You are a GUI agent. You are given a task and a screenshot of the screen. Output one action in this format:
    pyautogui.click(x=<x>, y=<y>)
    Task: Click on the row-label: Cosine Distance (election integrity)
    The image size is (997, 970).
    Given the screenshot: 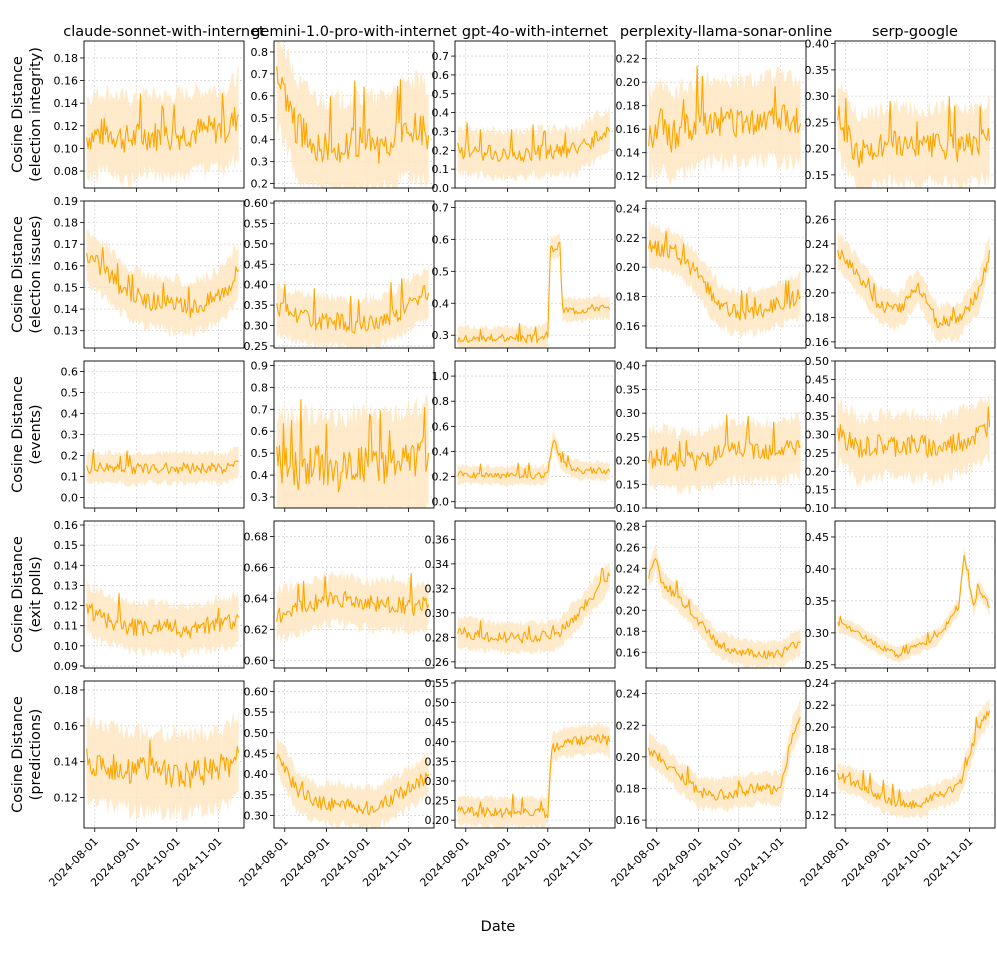 What is the action you would take?
    pyautogui.click(x=27, y=114)
    